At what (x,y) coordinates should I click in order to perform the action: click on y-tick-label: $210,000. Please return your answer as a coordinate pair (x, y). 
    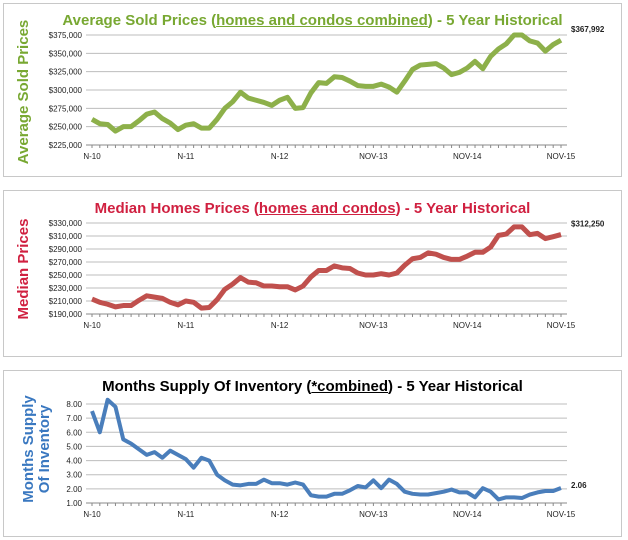
    Looking at the image, I should click on (66, 301).